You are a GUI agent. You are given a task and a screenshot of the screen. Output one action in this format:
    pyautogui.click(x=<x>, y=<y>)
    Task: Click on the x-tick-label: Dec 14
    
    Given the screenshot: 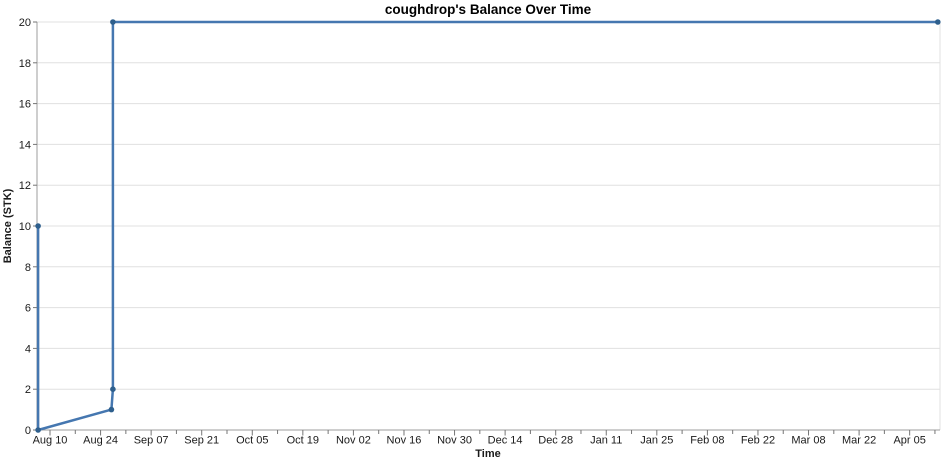 What is the action you would take?
    pyautogui.click(x=505, y=441)
    